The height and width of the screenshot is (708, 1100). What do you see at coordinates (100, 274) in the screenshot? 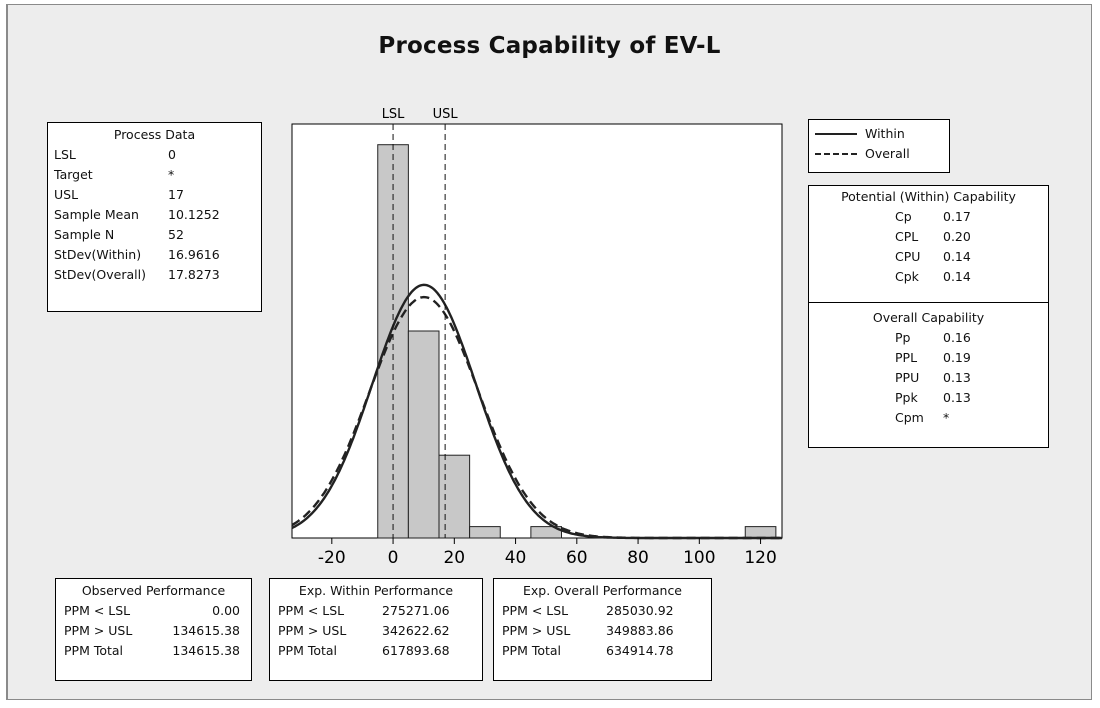
I see `row-label: StDev(Overall)` at bounding box center [100, 274].